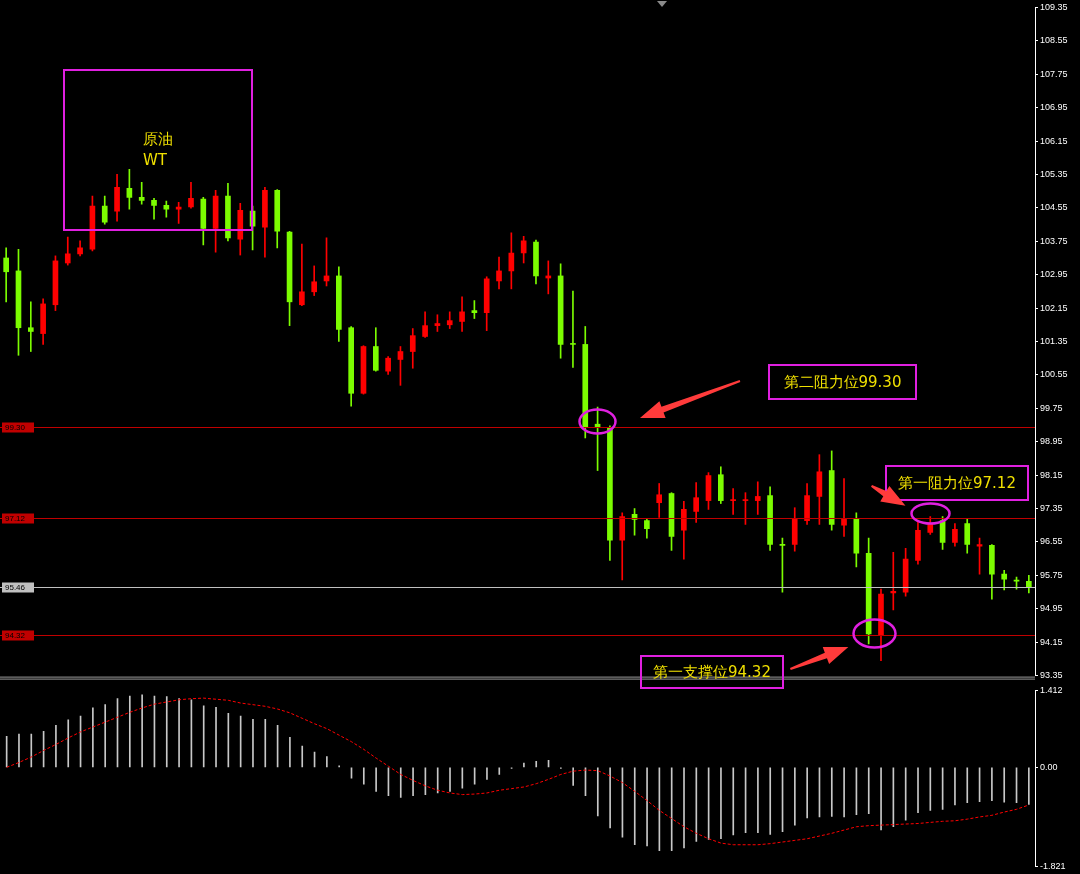  What do you see at coordinates (158, 150) in the screenshot?
I see `annotation: 原油 WT` at bounding box center [158, 150].